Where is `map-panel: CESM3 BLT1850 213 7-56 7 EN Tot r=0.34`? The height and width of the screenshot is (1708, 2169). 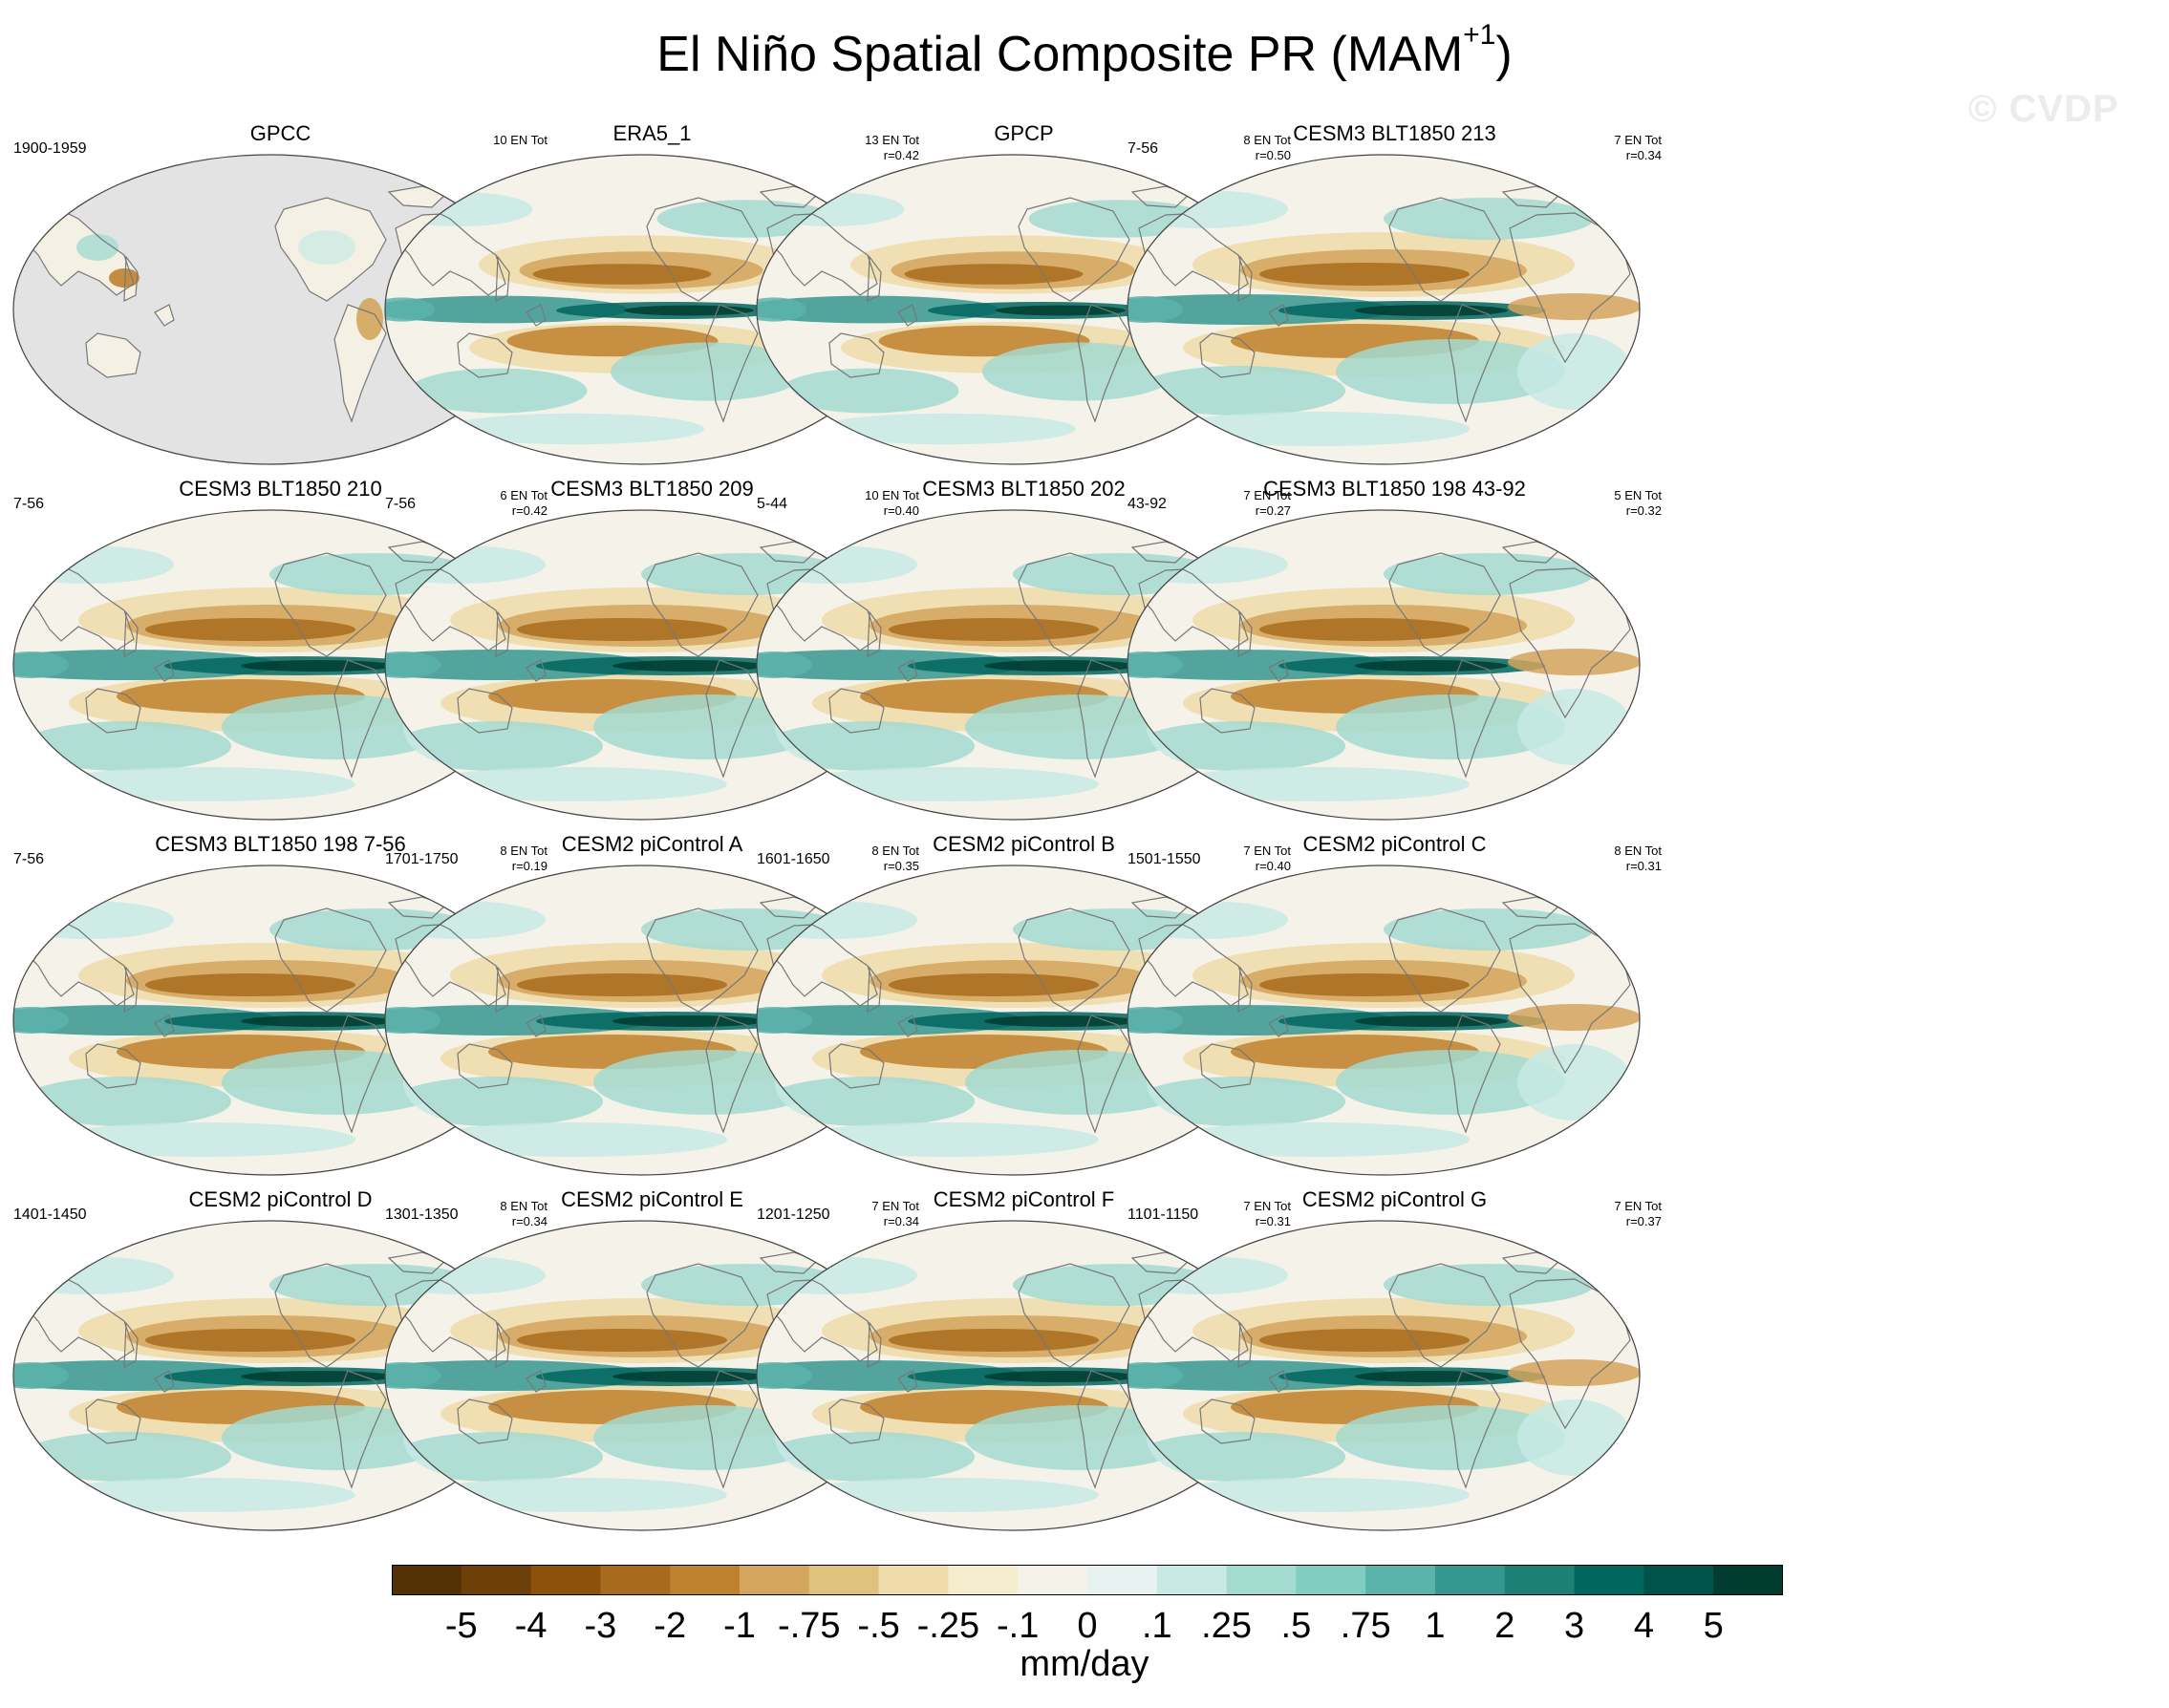
map-panel: CESM3 BLT1850 213 7-56 7 EN Tot r=0.34 is located at coordinates (1395, 293).